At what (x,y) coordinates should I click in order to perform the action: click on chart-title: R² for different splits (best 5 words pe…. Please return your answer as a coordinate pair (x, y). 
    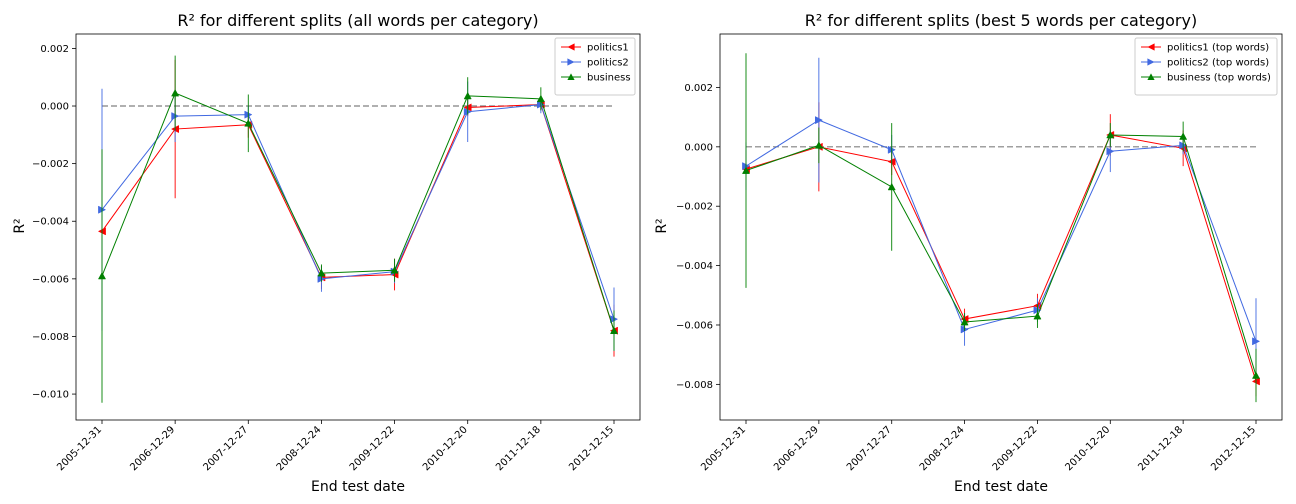
    Looking at the image, I should click on (1001, 20).